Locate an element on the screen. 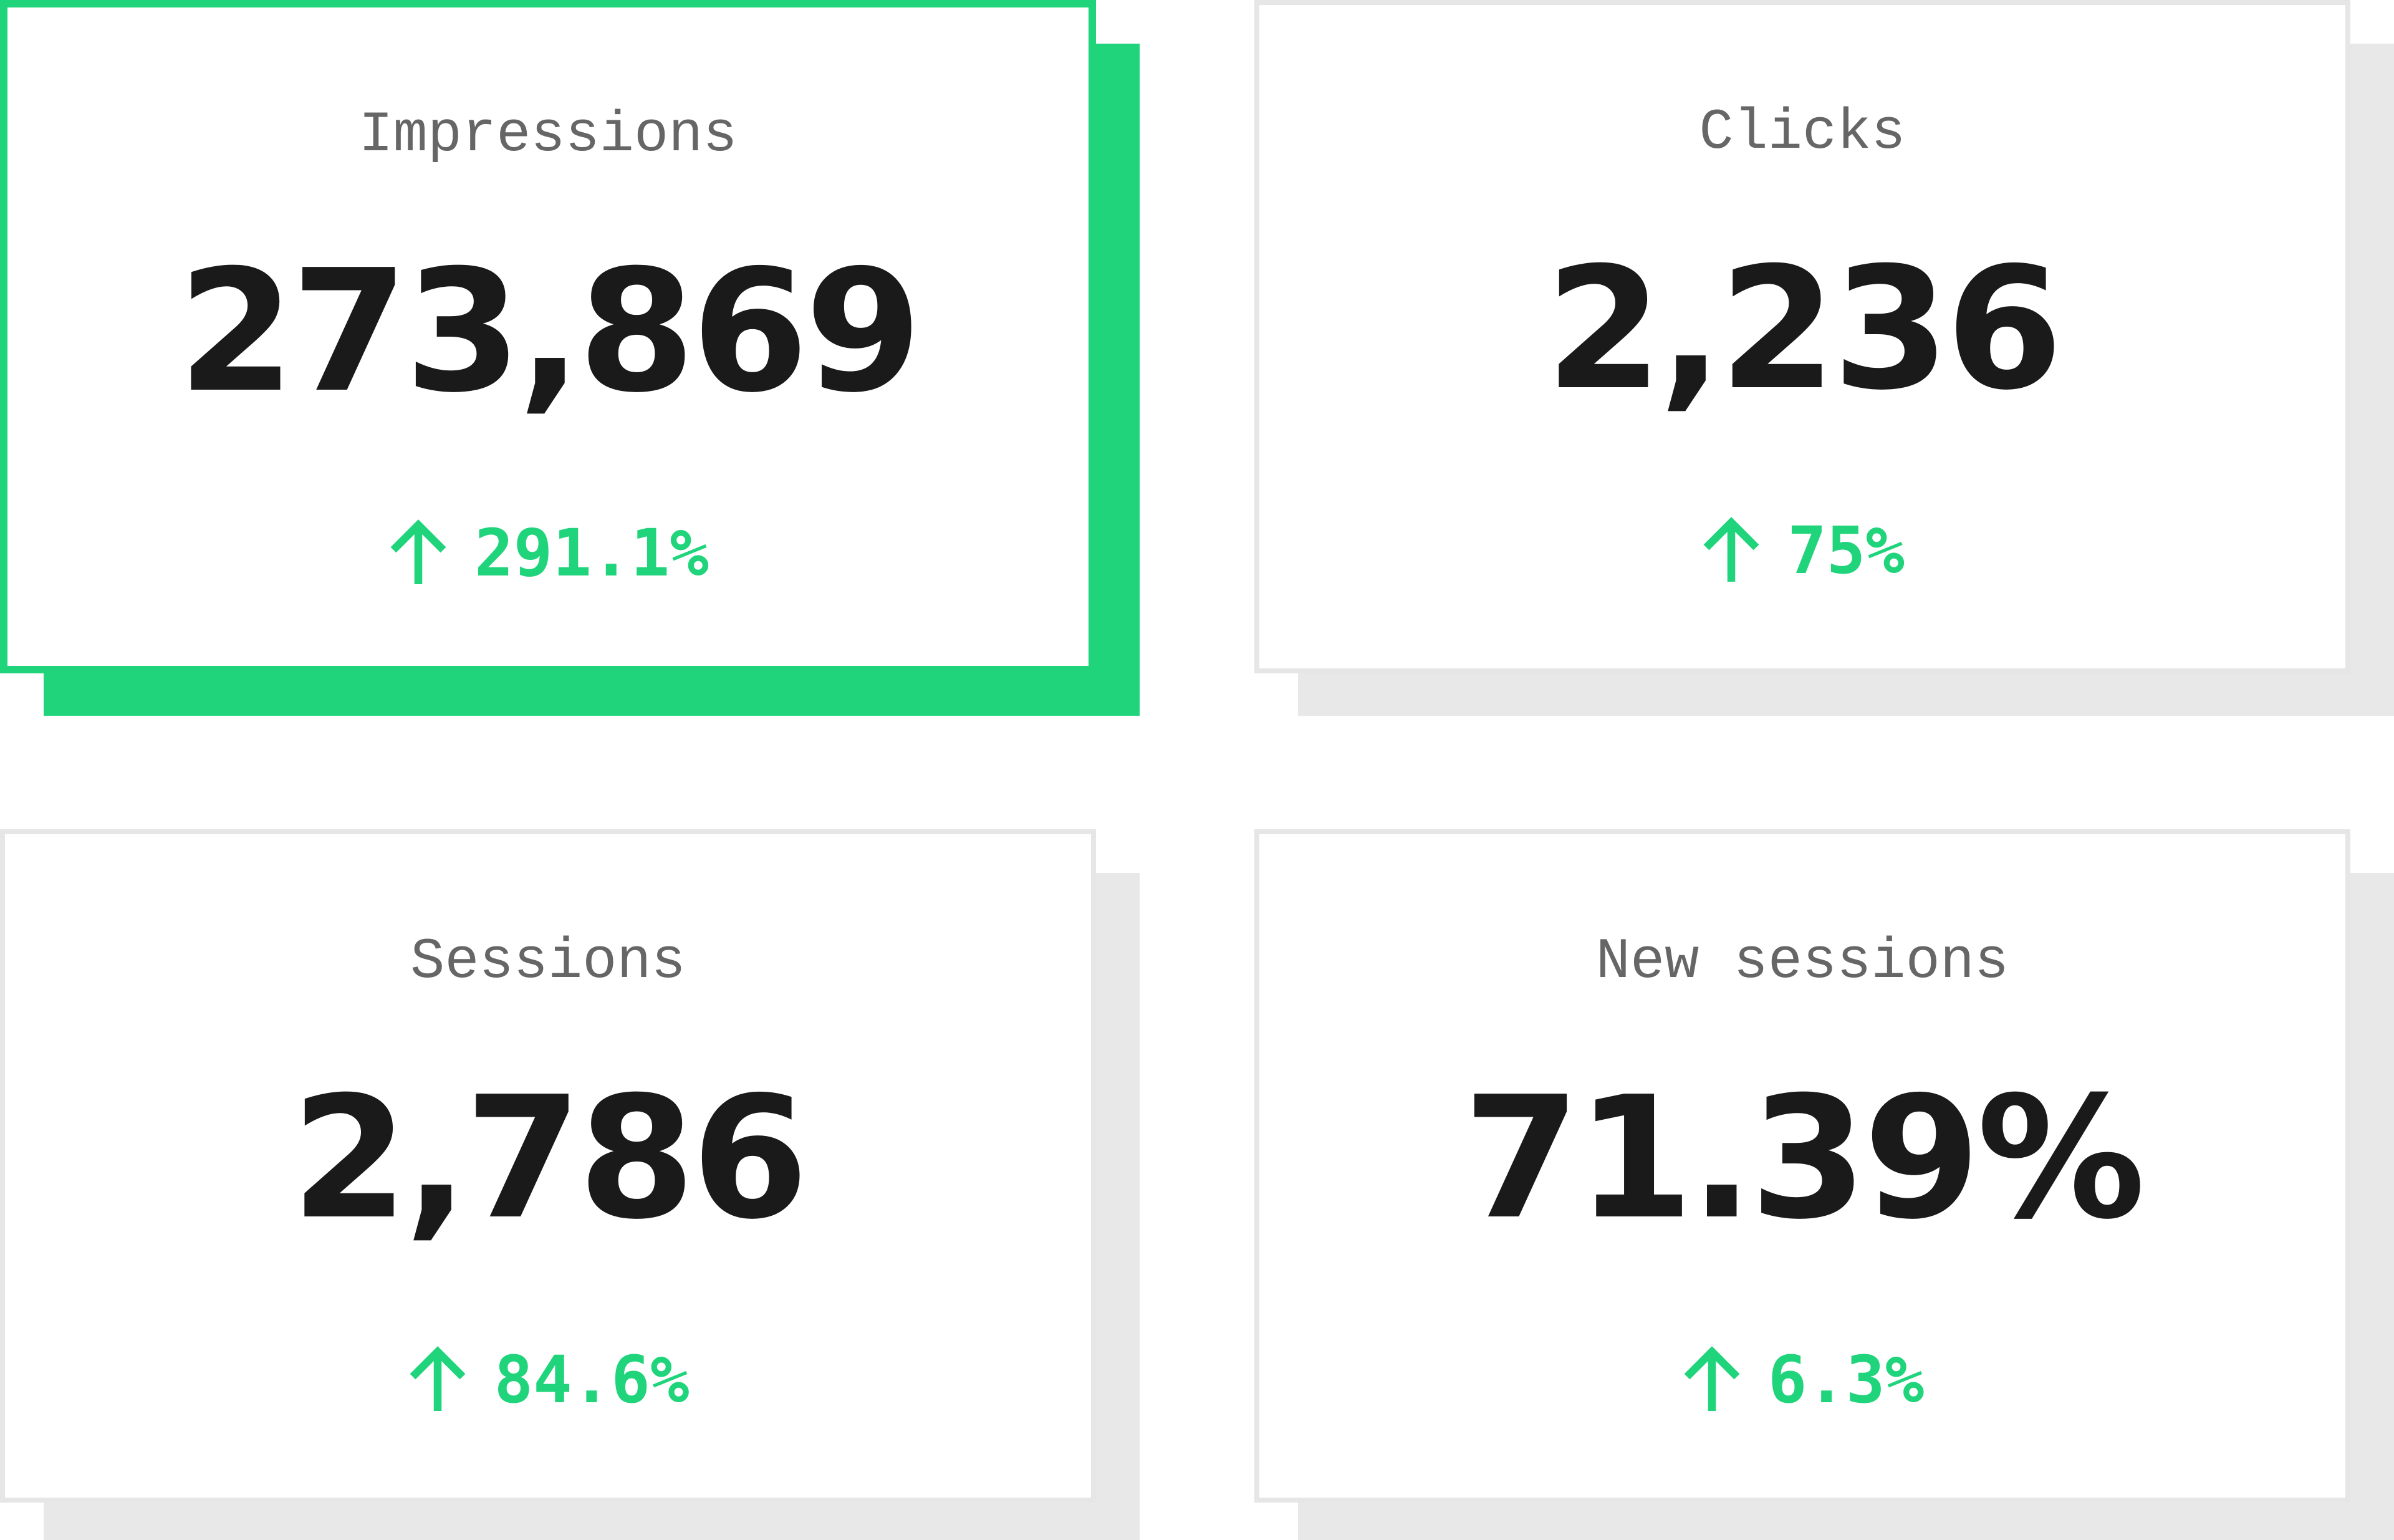 The height and width of the screenshot is (1540, 2394). metric-value: 273,869 is located at coordinates (550, 331).